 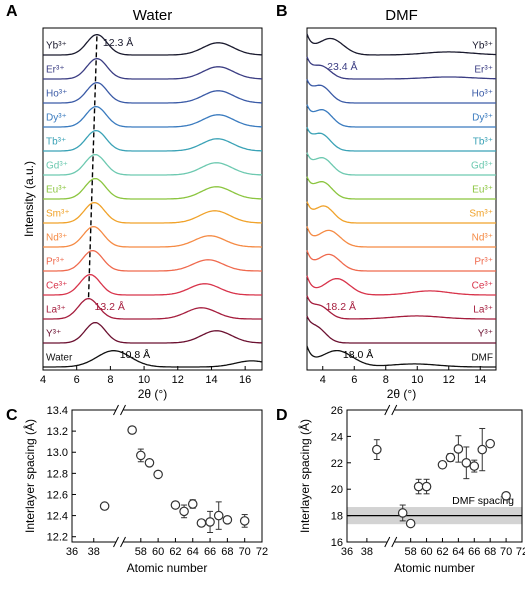 I want to click on axis-break-gap, so click(x=390, y=542).